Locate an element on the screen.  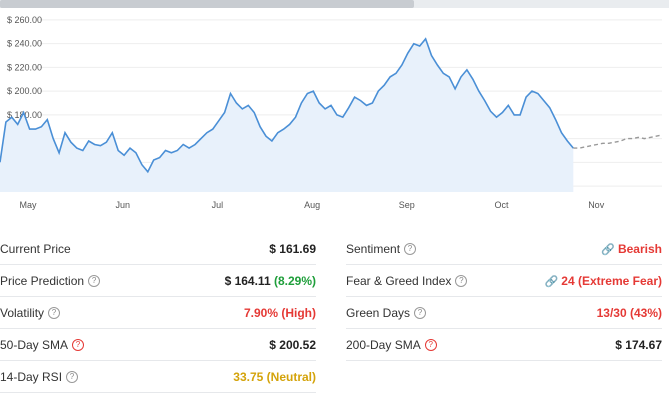
stat-value: $ 174.67 is located at coordinates (638, 344).